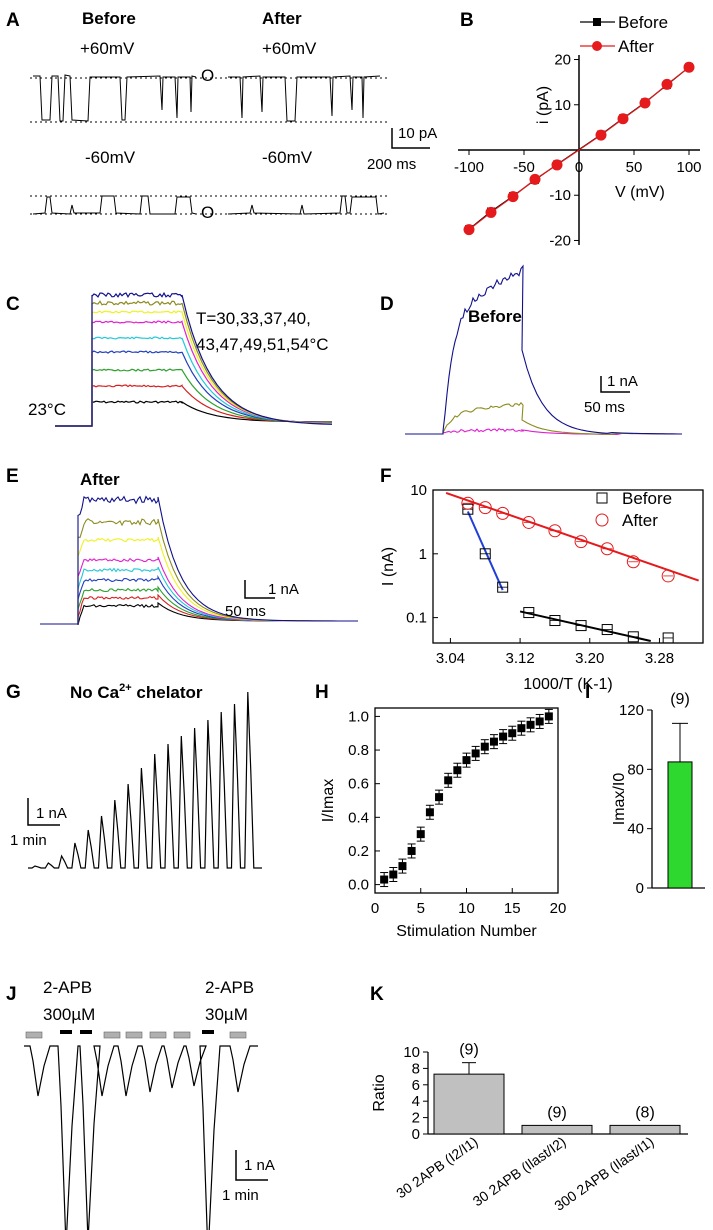 The width and height of the screenshot is (713, 1230). I want to click on h-x-tick-label: 10, so click(466, 908).